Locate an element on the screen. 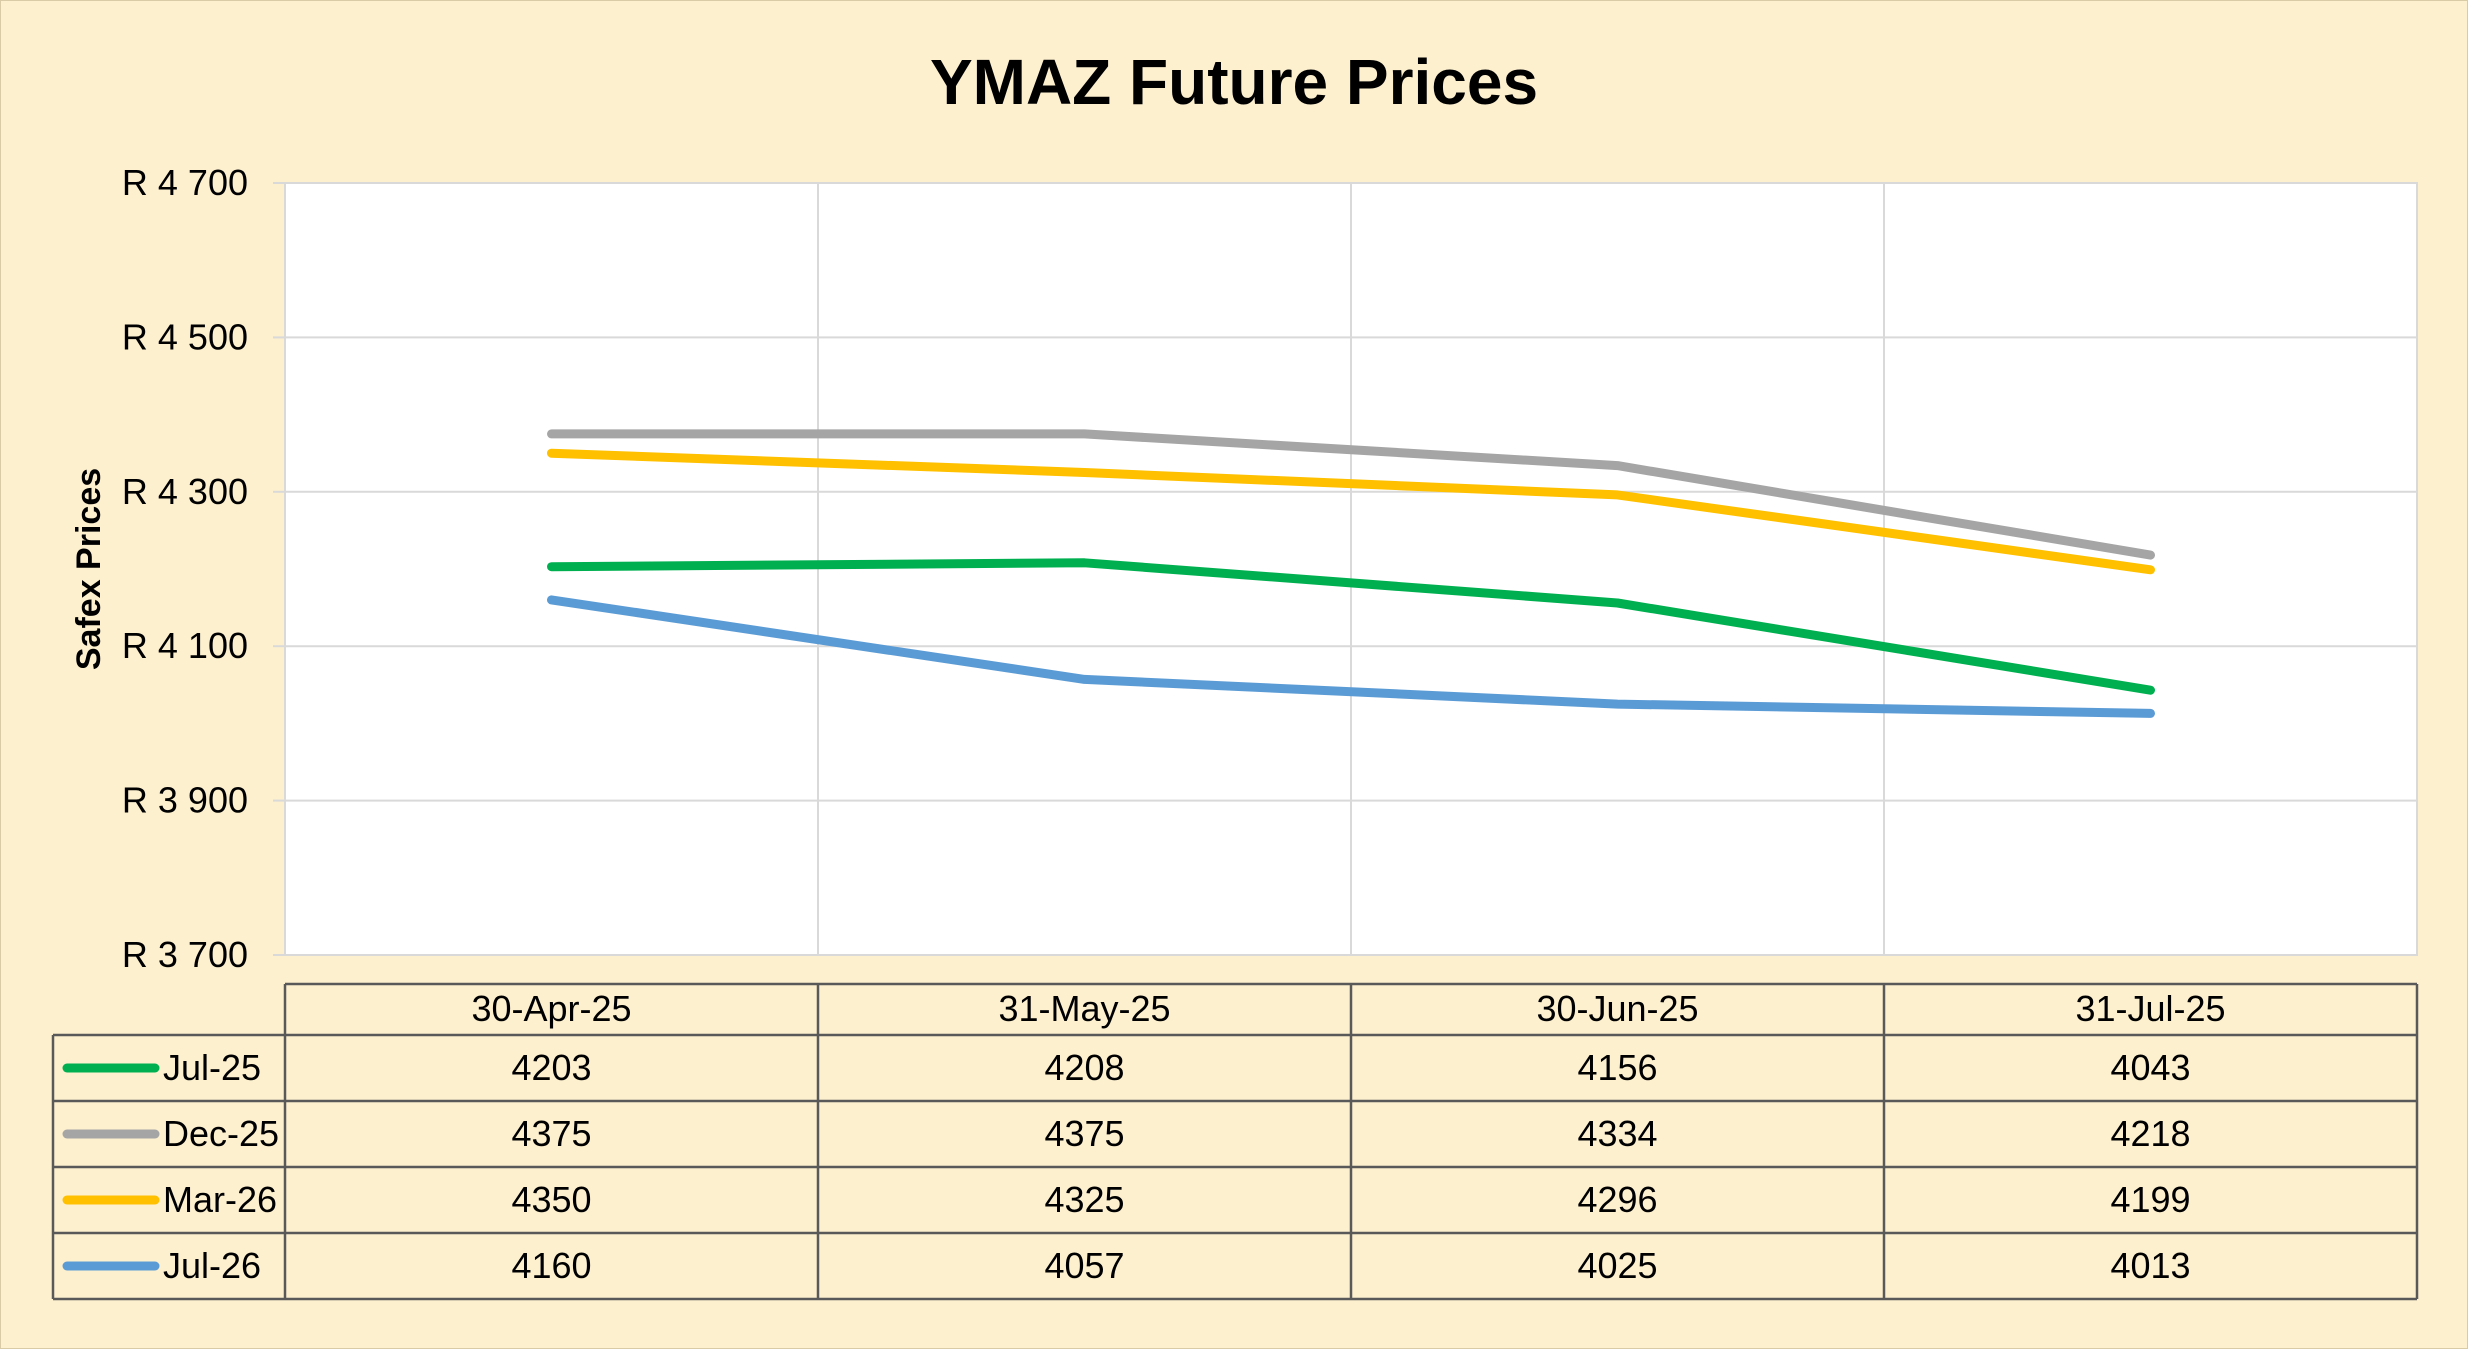  table-value-cell: 4334 is located at coordinates (1617, 1133).